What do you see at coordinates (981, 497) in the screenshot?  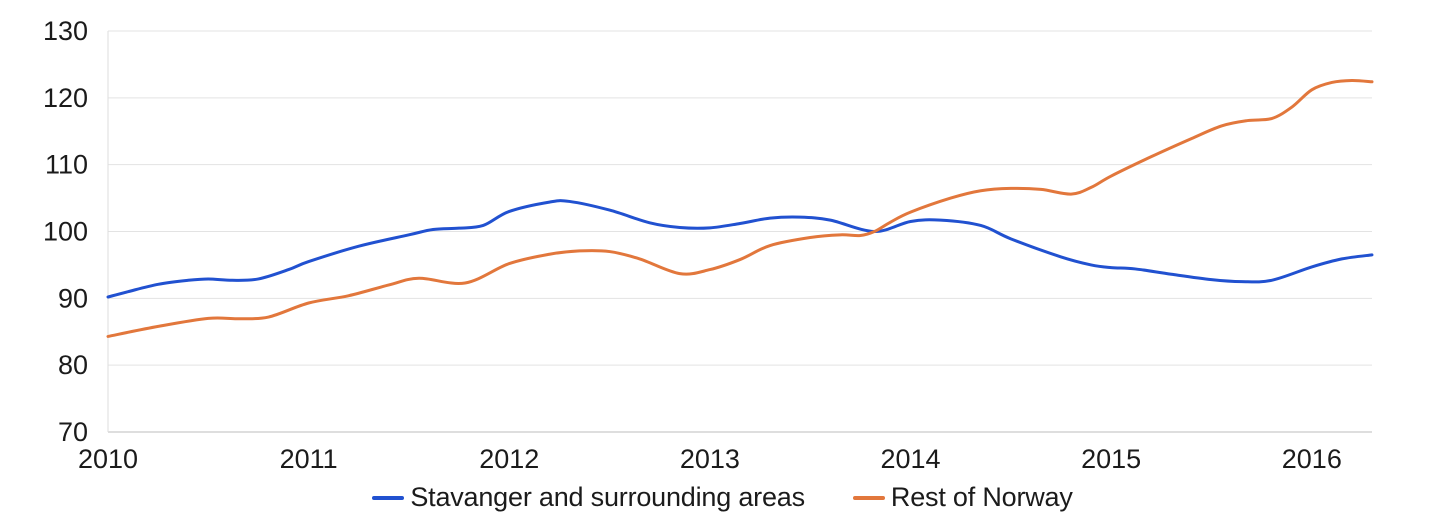 I see `legend-label-rest-of-norway: Rest of Norway` at bounding box center [981, 497].